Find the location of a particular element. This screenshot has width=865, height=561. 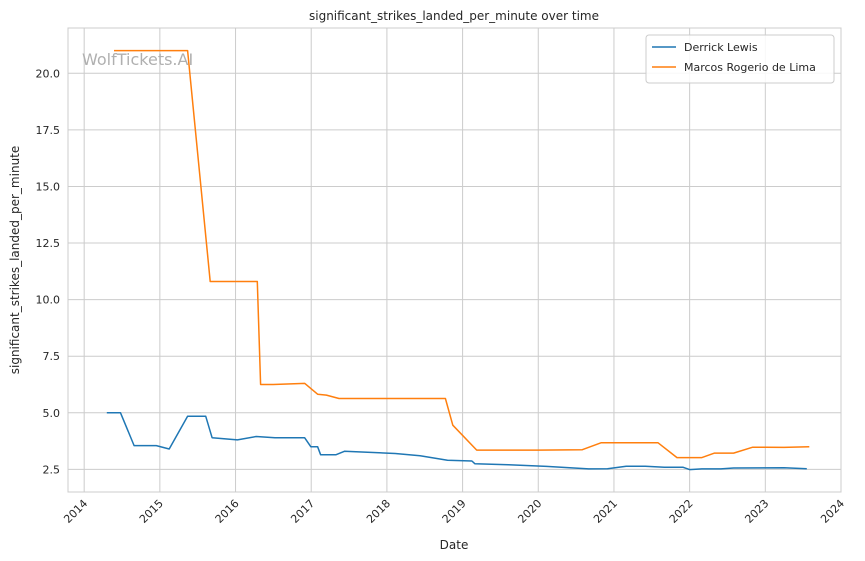

x-tick-label: 2024 is located at coordinates (832, 511).